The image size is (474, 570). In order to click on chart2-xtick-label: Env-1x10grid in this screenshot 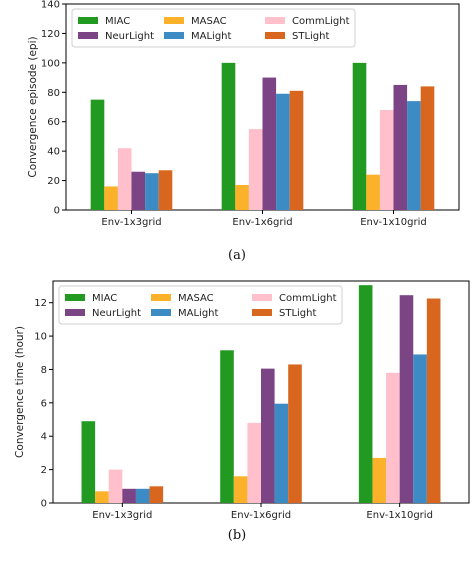, I will do `click(399, 515)`.